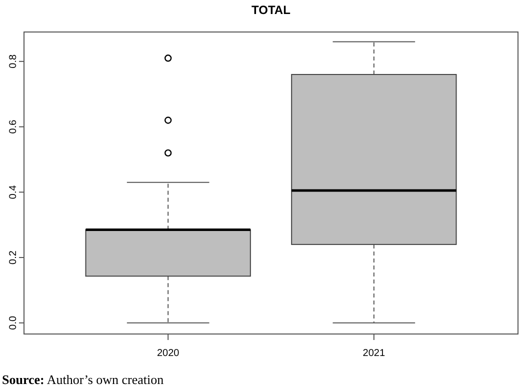 The width and height of the screenshot is (520, 389). What do you see at coordinates (83, 379) in the screenshot?
I see `source-note: Source: Author’s own creation` at bounding box center [83, 379].